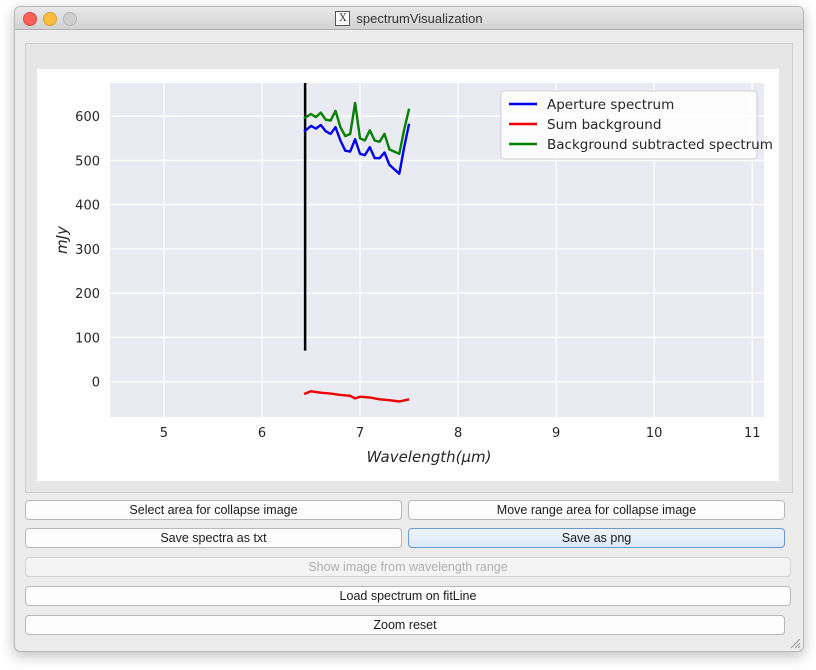 Image resolution: width=816 pixels, height=670 pixels. I want to click on load-spectrum-button: Load spectrum on fitLine, so click(408, 596).